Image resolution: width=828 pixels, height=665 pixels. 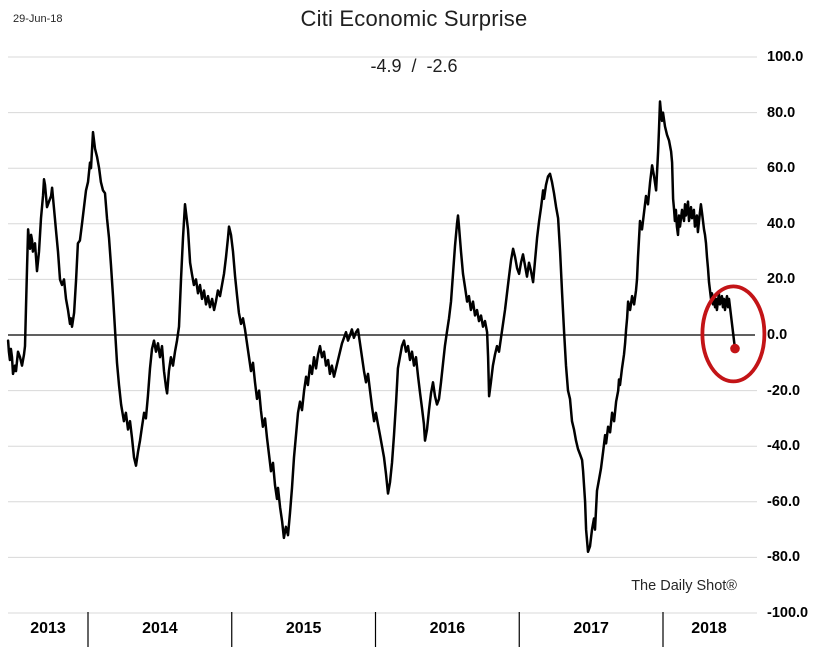 What do you see at coordinates (781, 112) in the screenshot?
I see `y-tick-label: 80.0` at bounding box center [781, 112].